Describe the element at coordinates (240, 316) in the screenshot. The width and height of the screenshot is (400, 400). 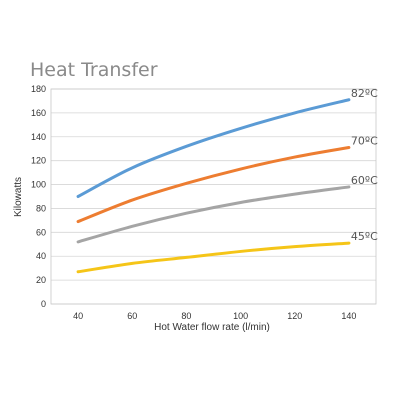
I see `x-tick-label: 100` at that location.